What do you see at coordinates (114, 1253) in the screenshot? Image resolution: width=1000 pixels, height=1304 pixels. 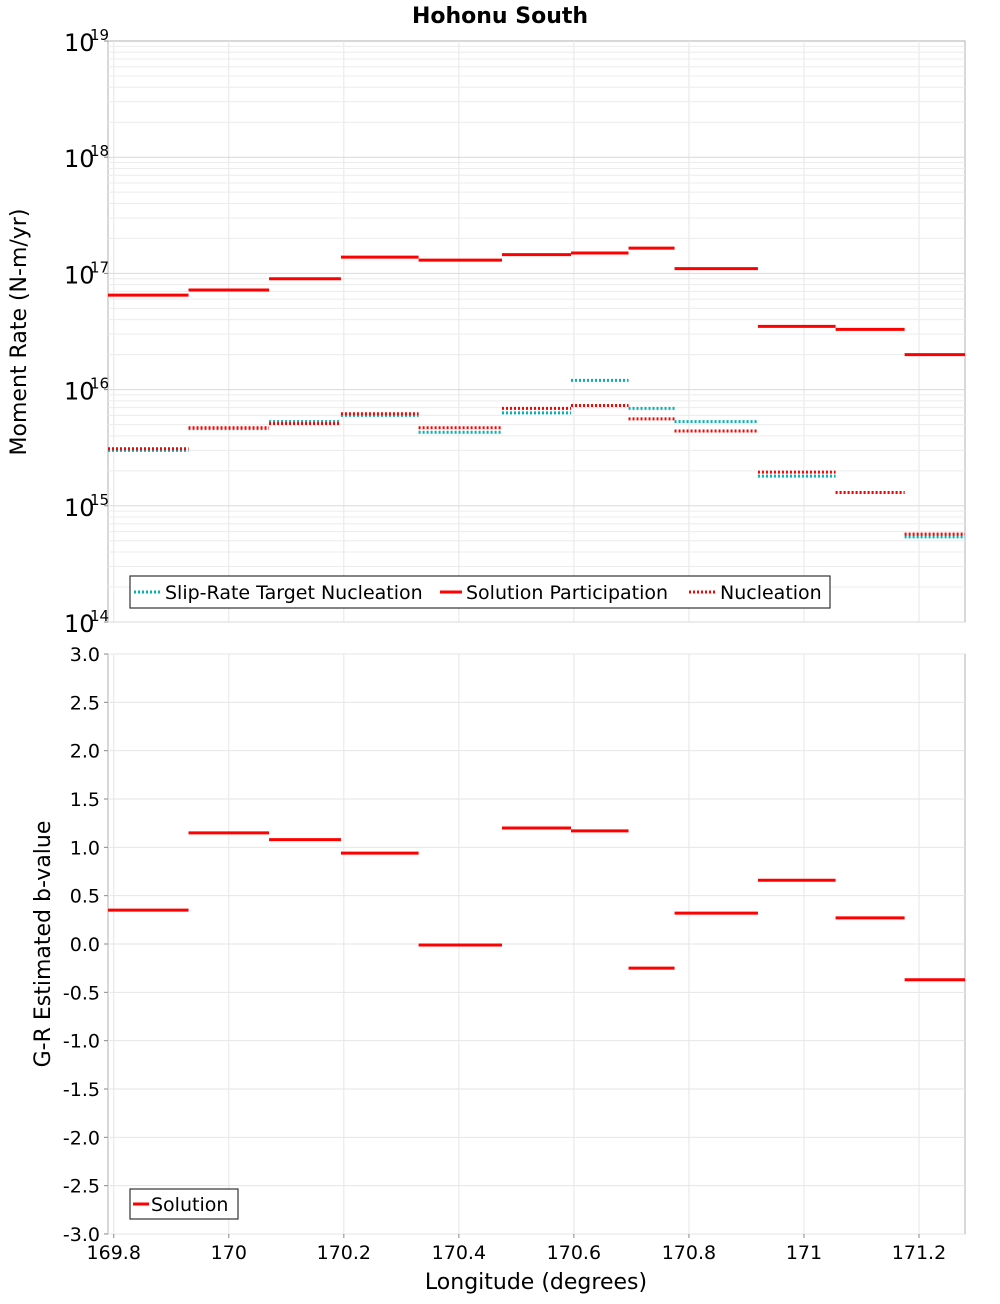 I see `x-tick-label-0: 169.8` at bounding box center [114, 1253].